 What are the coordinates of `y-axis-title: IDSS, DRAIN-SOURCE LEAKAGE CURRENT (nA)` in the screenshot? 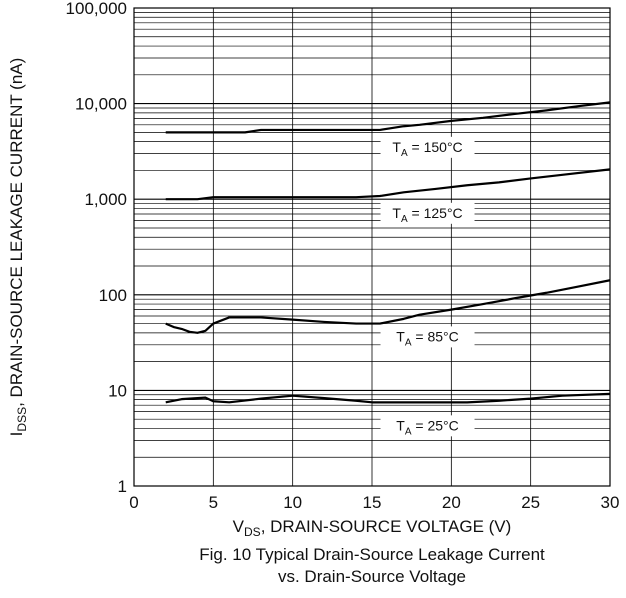 It's located at (18, 247).